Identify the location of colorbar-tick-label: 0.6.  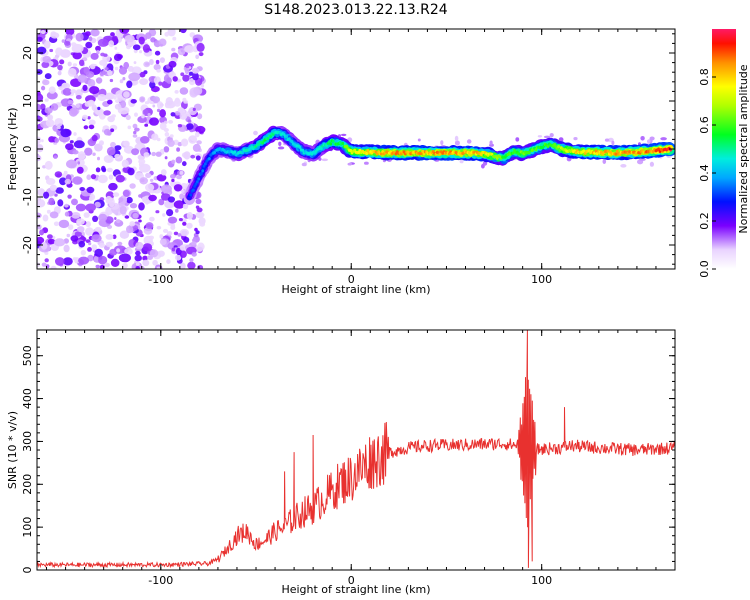
(704, 125).